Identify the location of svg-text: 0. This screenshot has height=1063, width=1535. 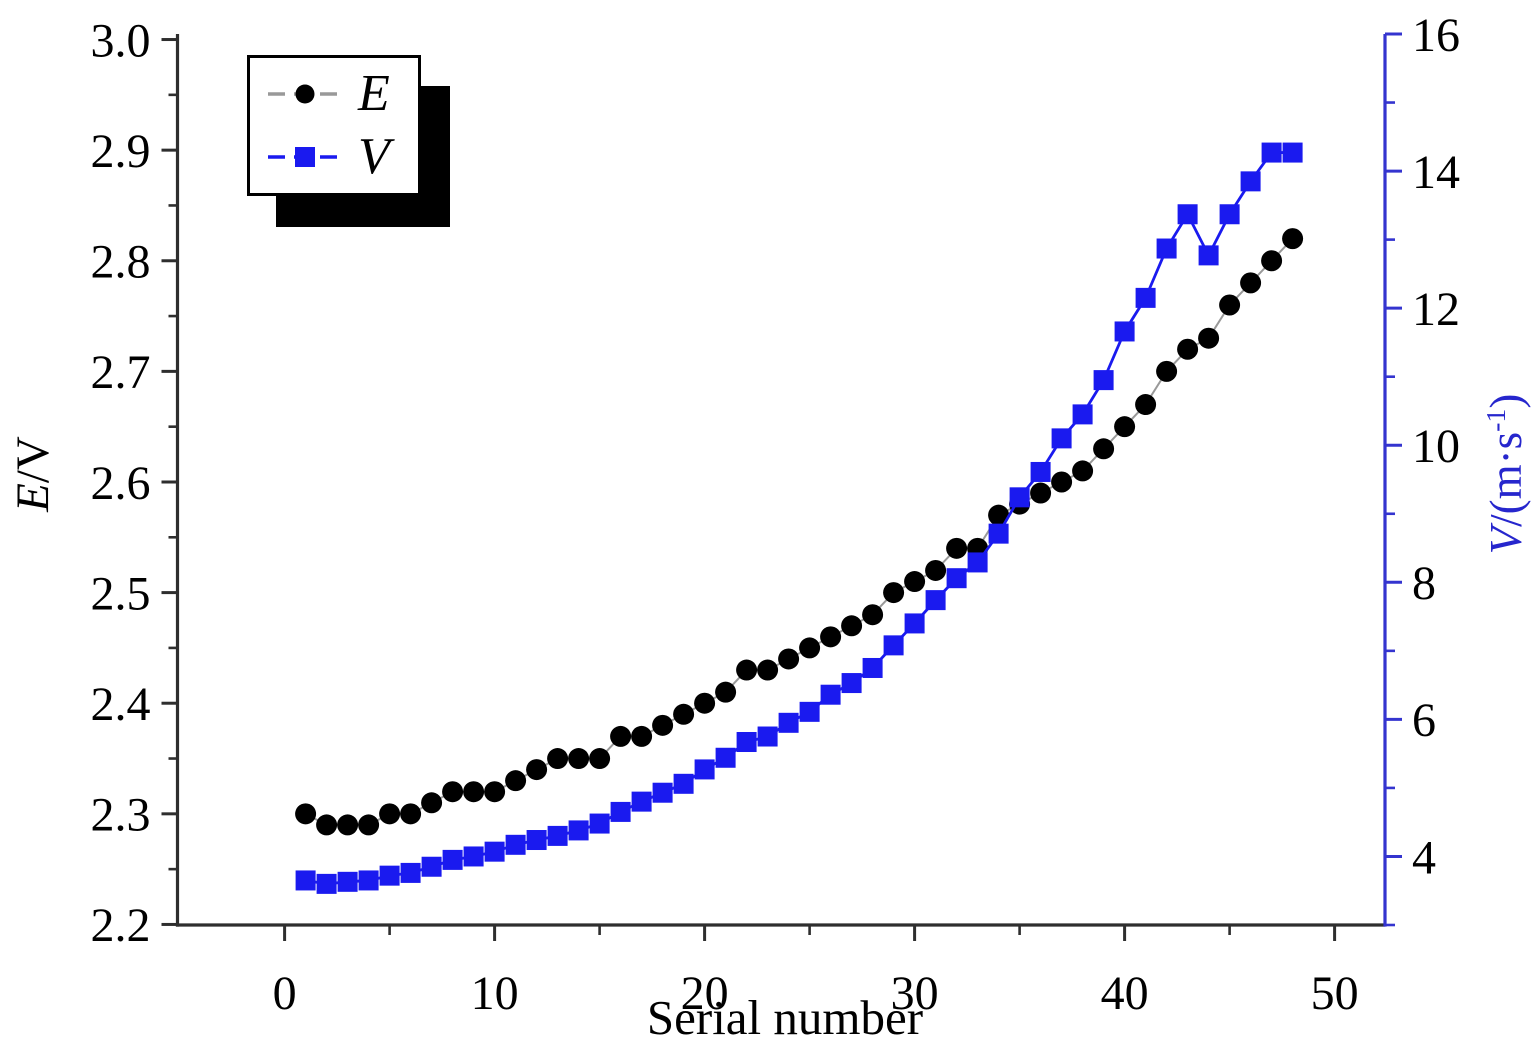
(285, 993).